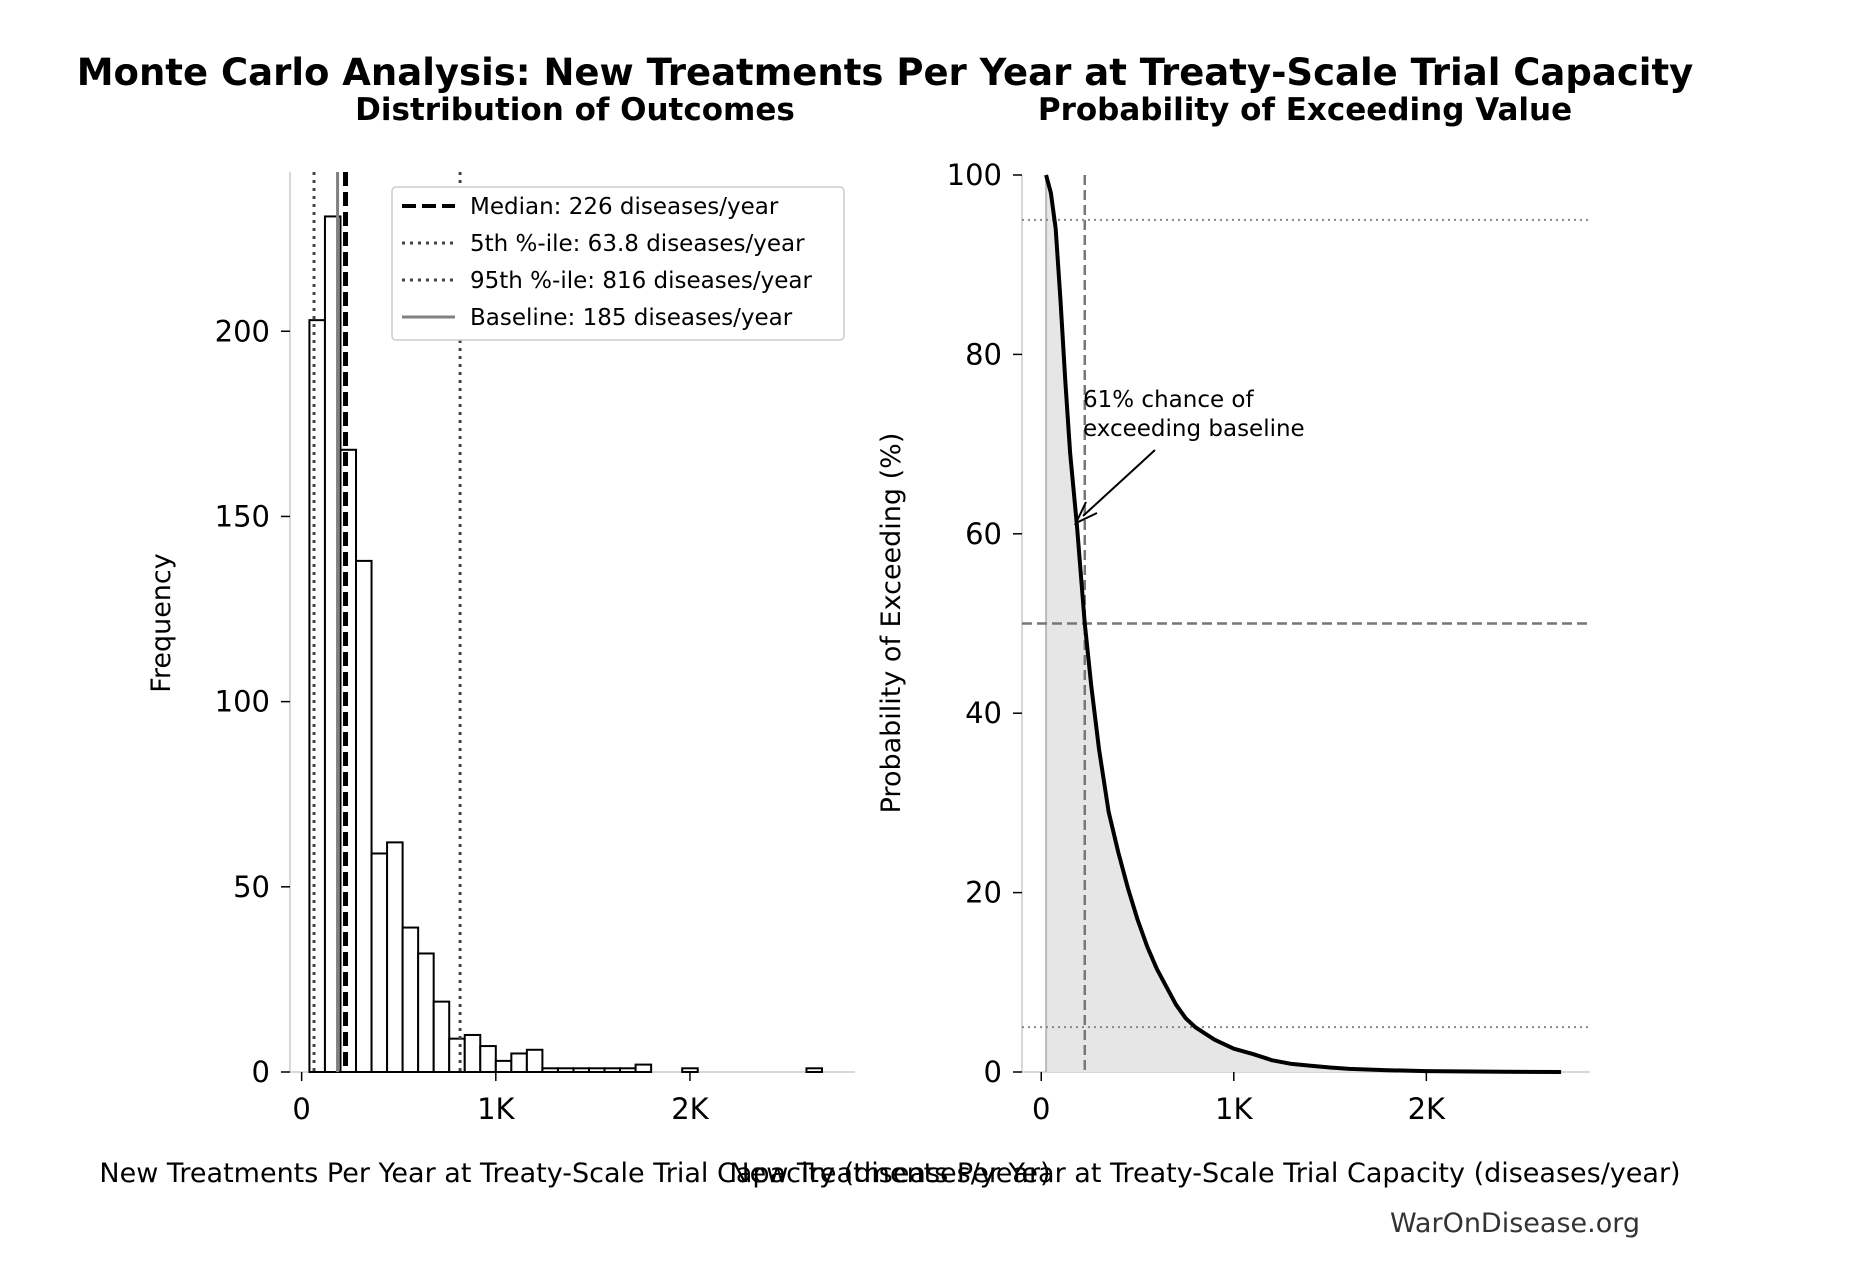 The image size is (1855, 1280). Describe the element at coordinates (387, 622) in the screenshot. I see `histogram-reference-lines` at that location.